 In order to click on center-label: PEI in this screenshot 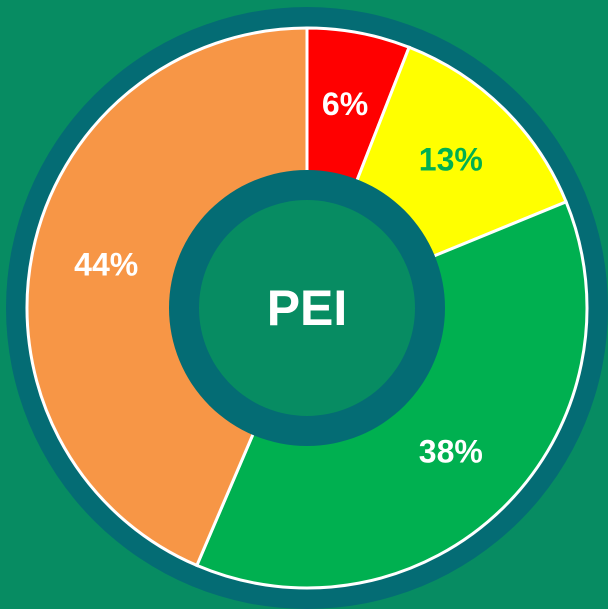, I will do `click(307, 308)`.